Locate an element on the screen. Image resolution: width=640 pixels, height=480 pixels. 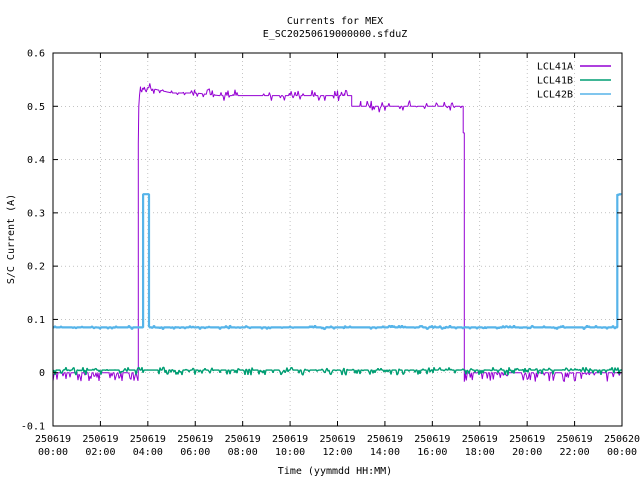
x-tick-label-time: 22:00 is located at coordinates (575, 452).